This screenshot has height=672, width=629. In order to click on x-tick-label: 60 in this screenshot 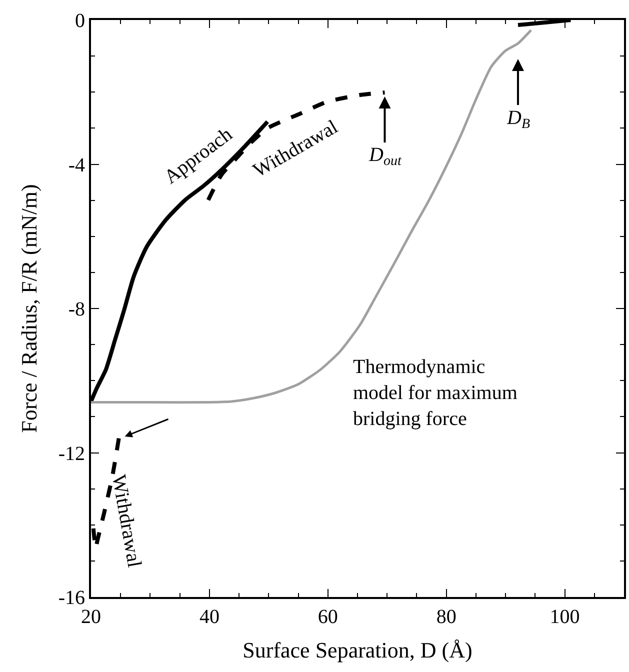, I will do `click(328, 617)`.